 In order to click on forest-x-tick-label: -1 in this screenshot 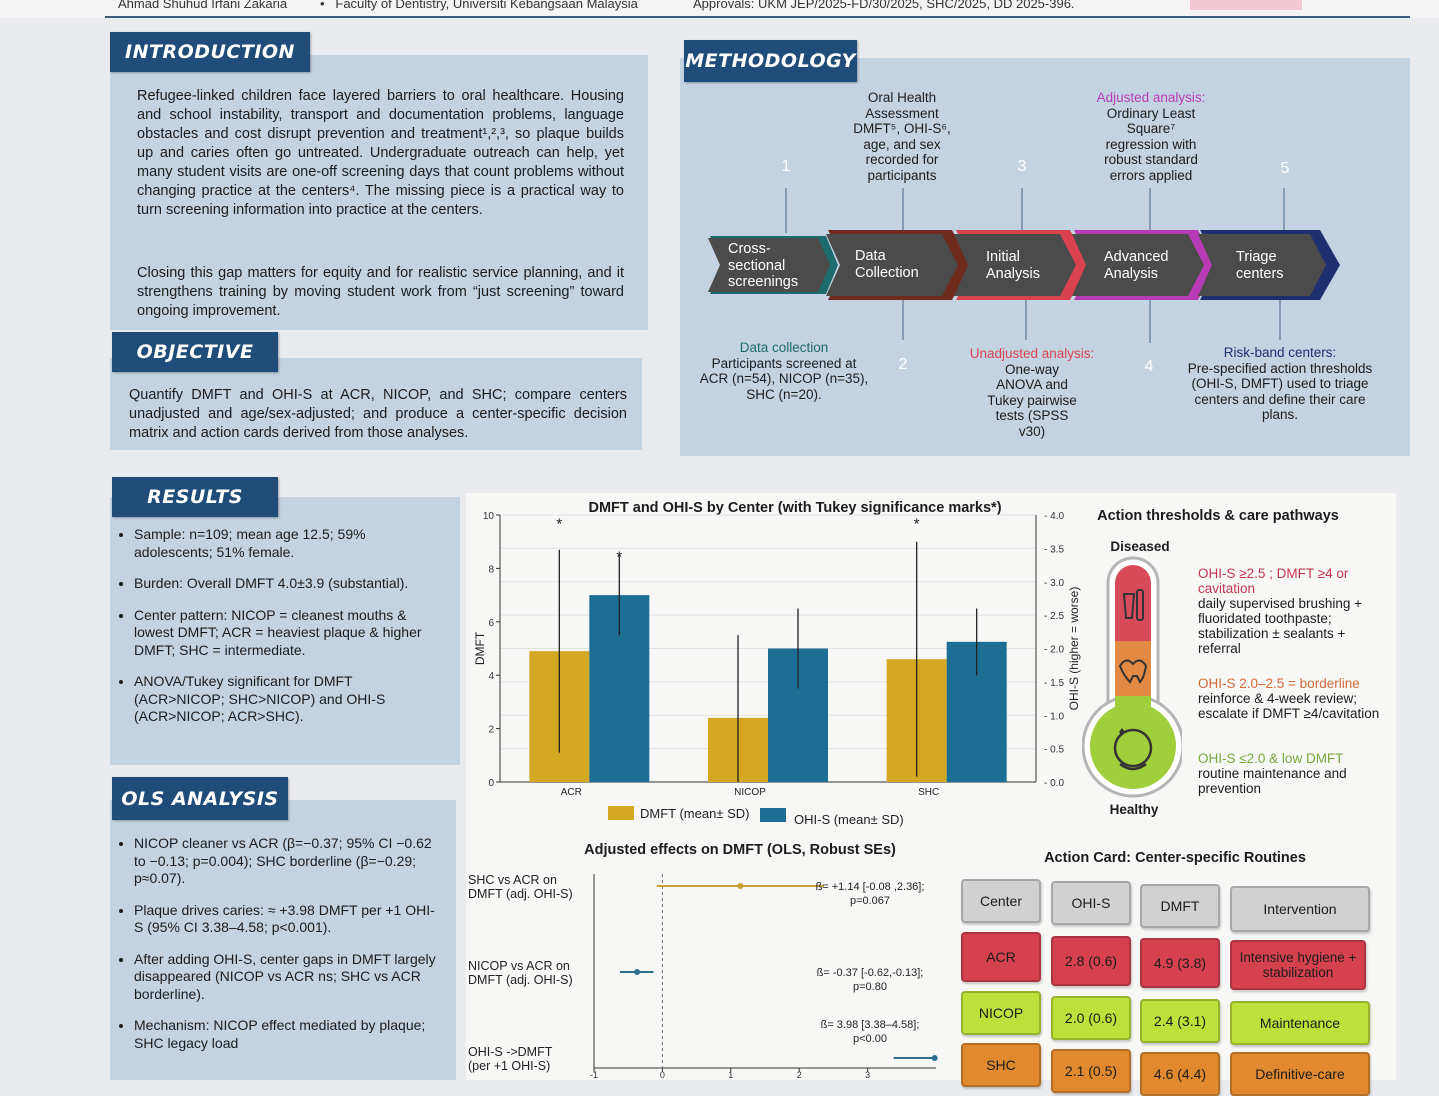, I will do `click(594, 1075)`.